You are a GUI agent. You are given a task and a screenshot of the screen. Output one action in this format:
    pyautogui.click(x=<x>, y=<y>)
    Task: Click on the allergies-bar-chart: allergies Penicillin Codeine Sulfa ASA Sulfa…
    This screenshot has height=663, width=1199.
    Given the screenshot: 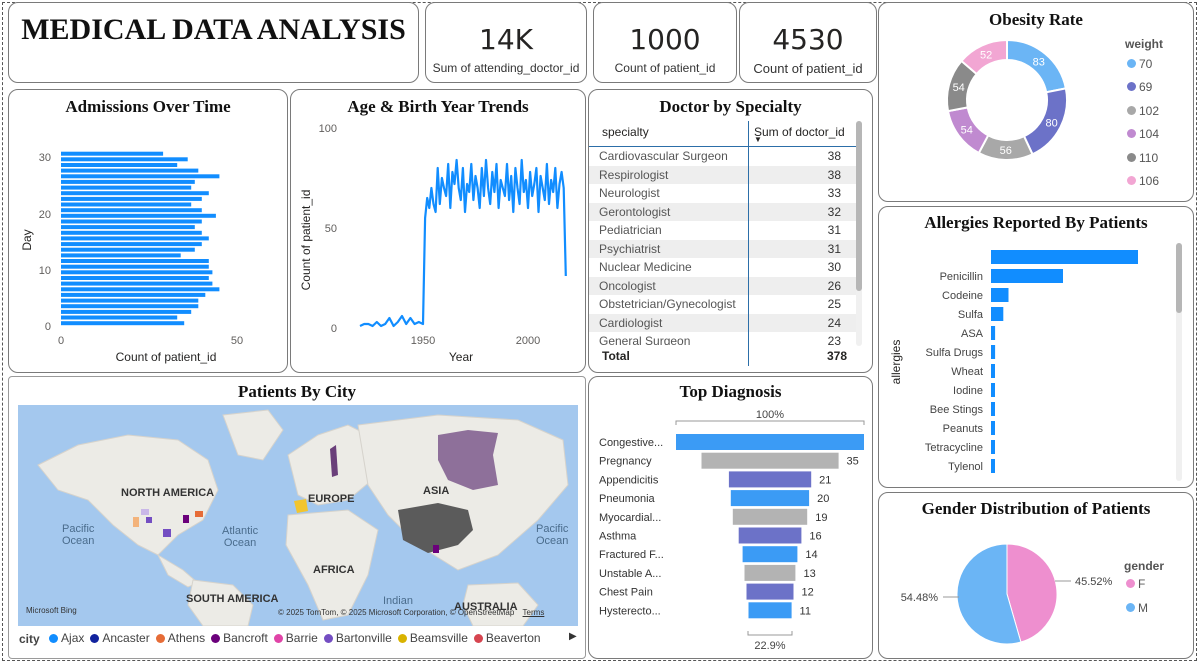 What is the action you would take?
    pyautogui.click(x=1036, y=347)
    